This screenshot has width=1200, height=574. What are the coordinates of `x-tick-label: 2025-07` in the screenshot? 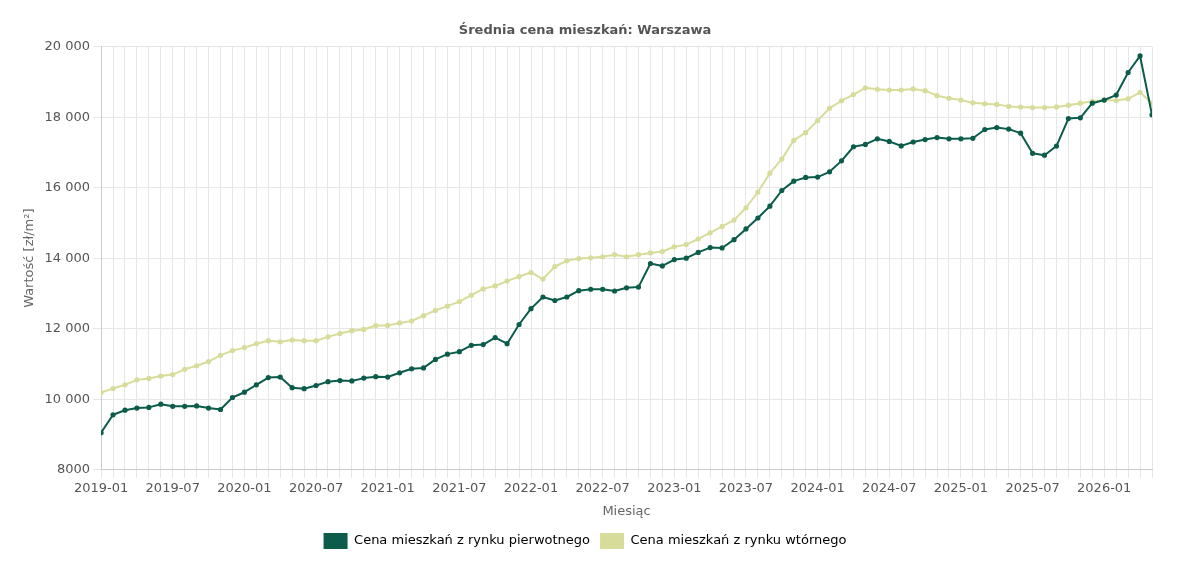 It's located at (1032, 487).